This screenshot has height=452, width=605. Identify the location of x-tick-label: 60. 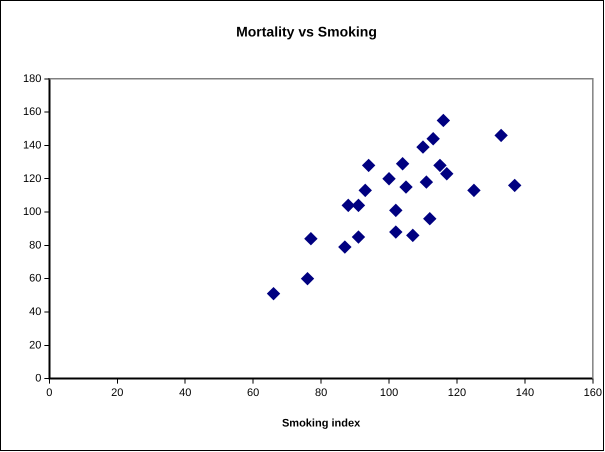
(253, 393).